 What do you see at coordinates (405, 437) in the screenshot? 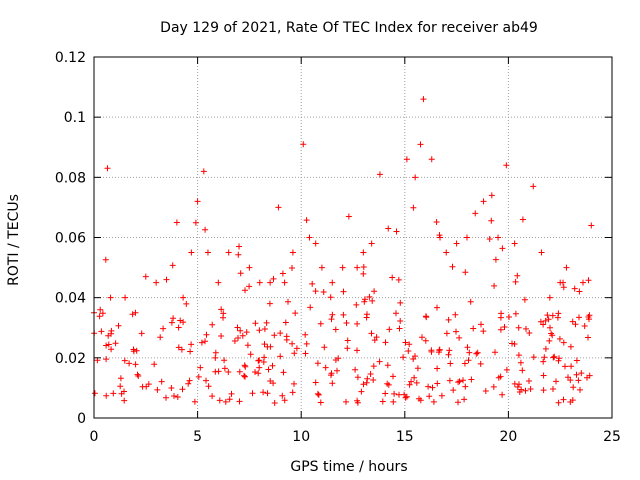
I see `x-tick-label: 15` at bounding box center [405, 437].